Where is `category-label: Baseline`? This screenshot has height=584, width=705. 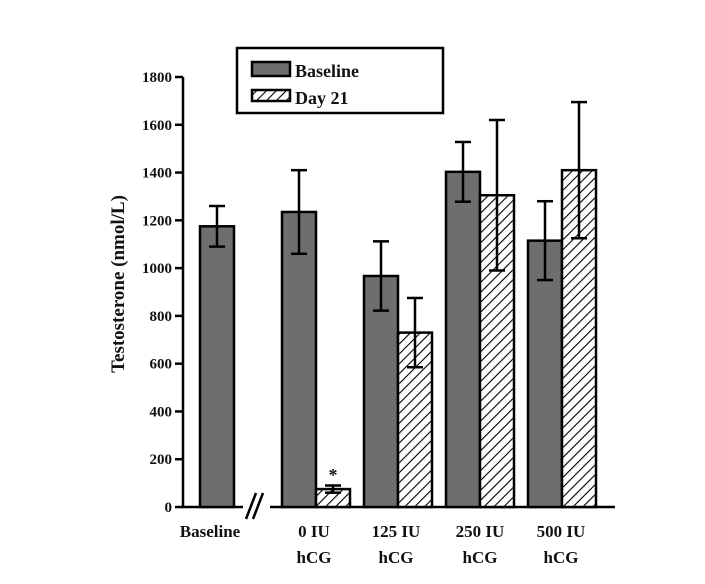 category-label: Baseline is located at coordinates (210, 531).